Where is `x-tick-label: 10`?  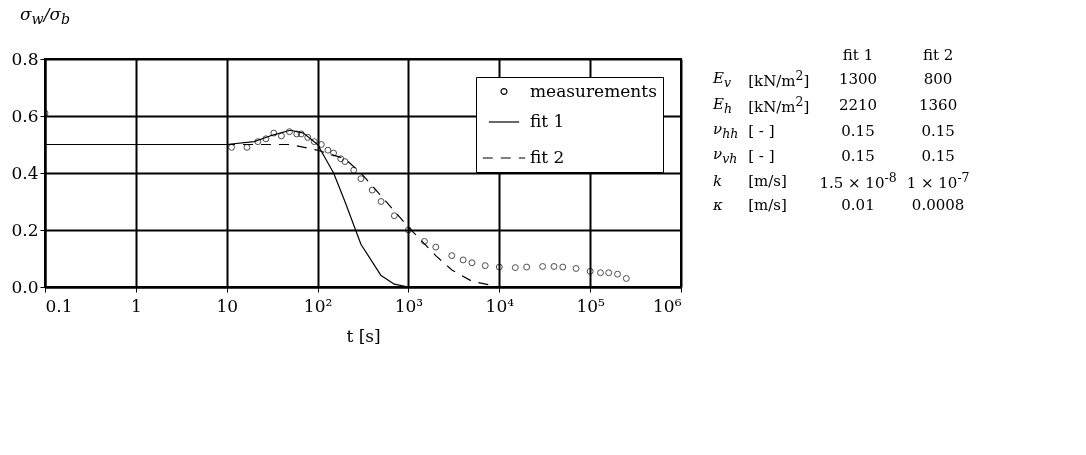
x-tick-label: 10 is located at coordinates (227, 305).